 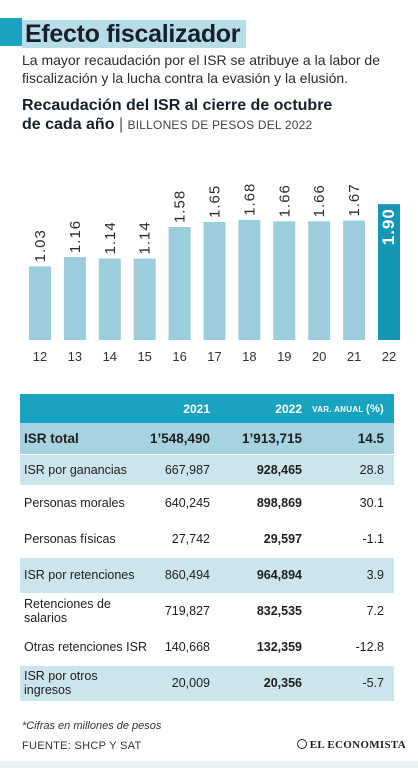 I want to click on table-header-var: VAR. ANUAL (%), so click(x=353, y=408).